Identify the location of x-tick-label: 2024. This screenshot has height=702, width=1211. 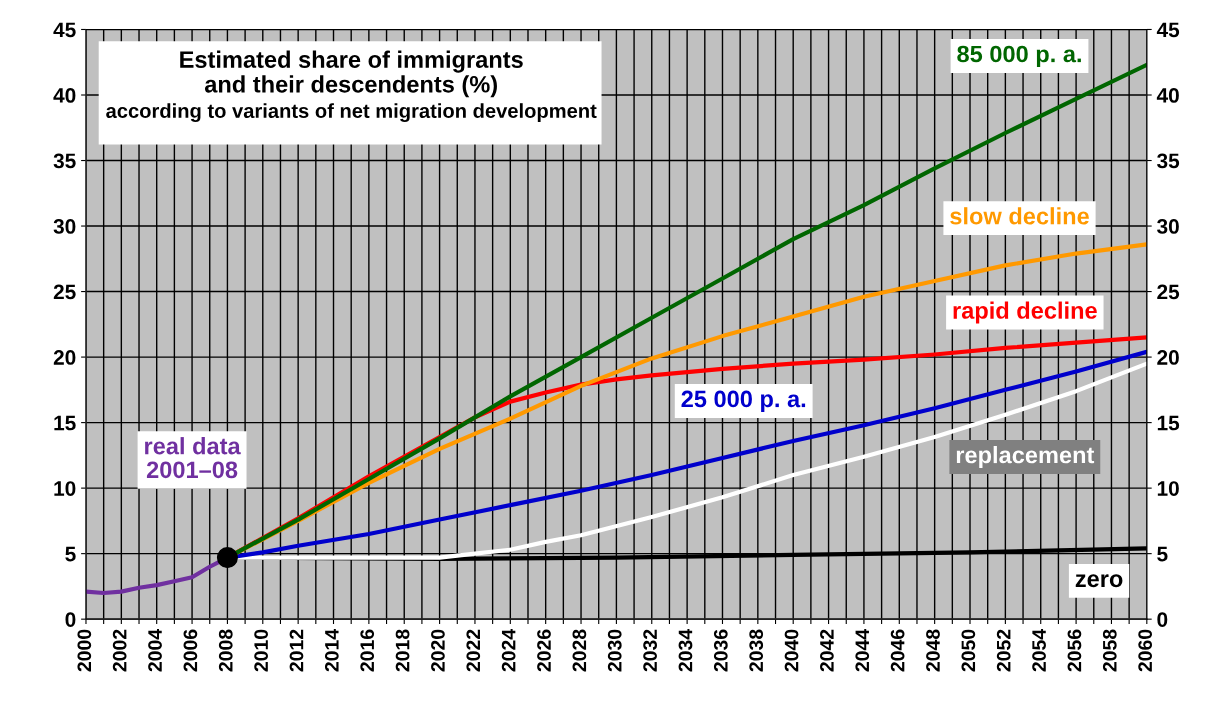
(508, 650).